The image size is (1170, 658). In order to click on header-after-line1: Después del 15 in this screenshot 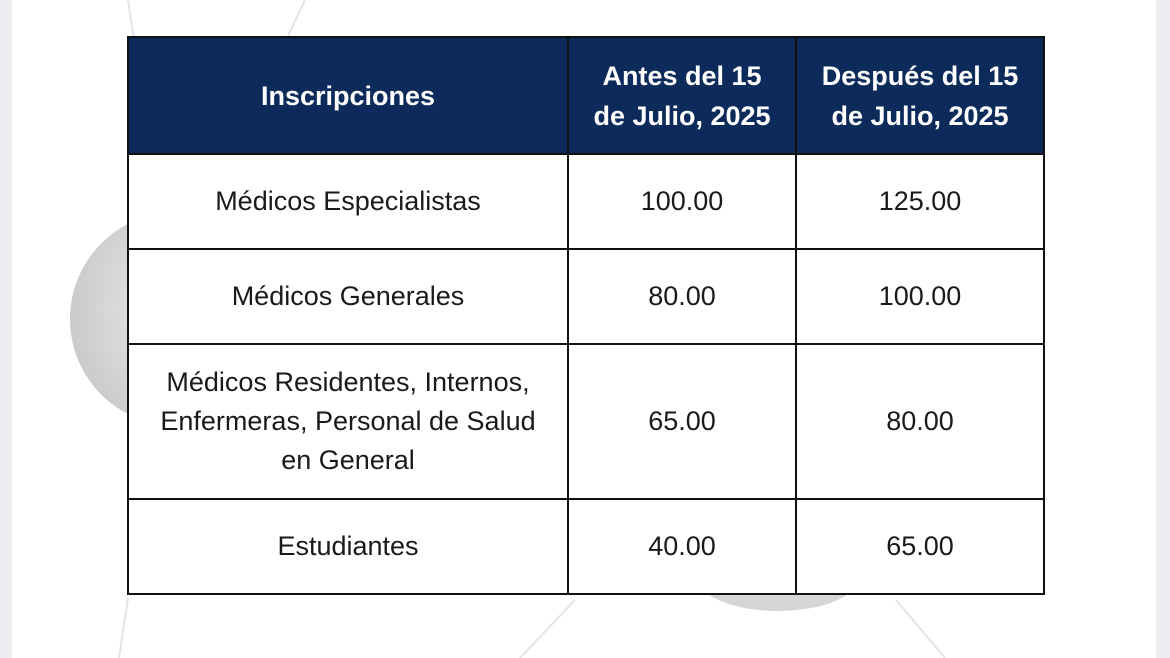, I will do `click(920, 75)`.